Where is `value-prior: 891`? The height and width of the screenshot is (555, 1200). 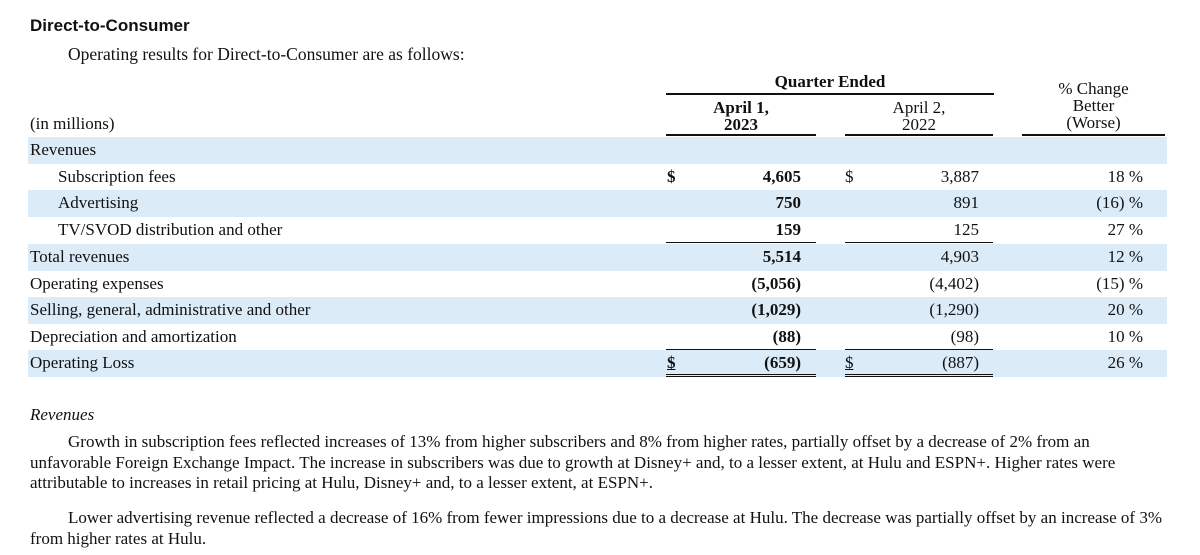 value-prior: 891 is located at coordinates (966, 202).